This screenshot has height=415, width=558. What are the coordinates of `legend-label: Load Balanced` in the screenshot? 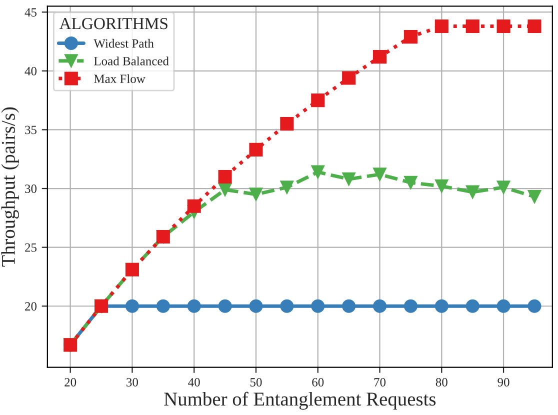 It's located at (131, 61).